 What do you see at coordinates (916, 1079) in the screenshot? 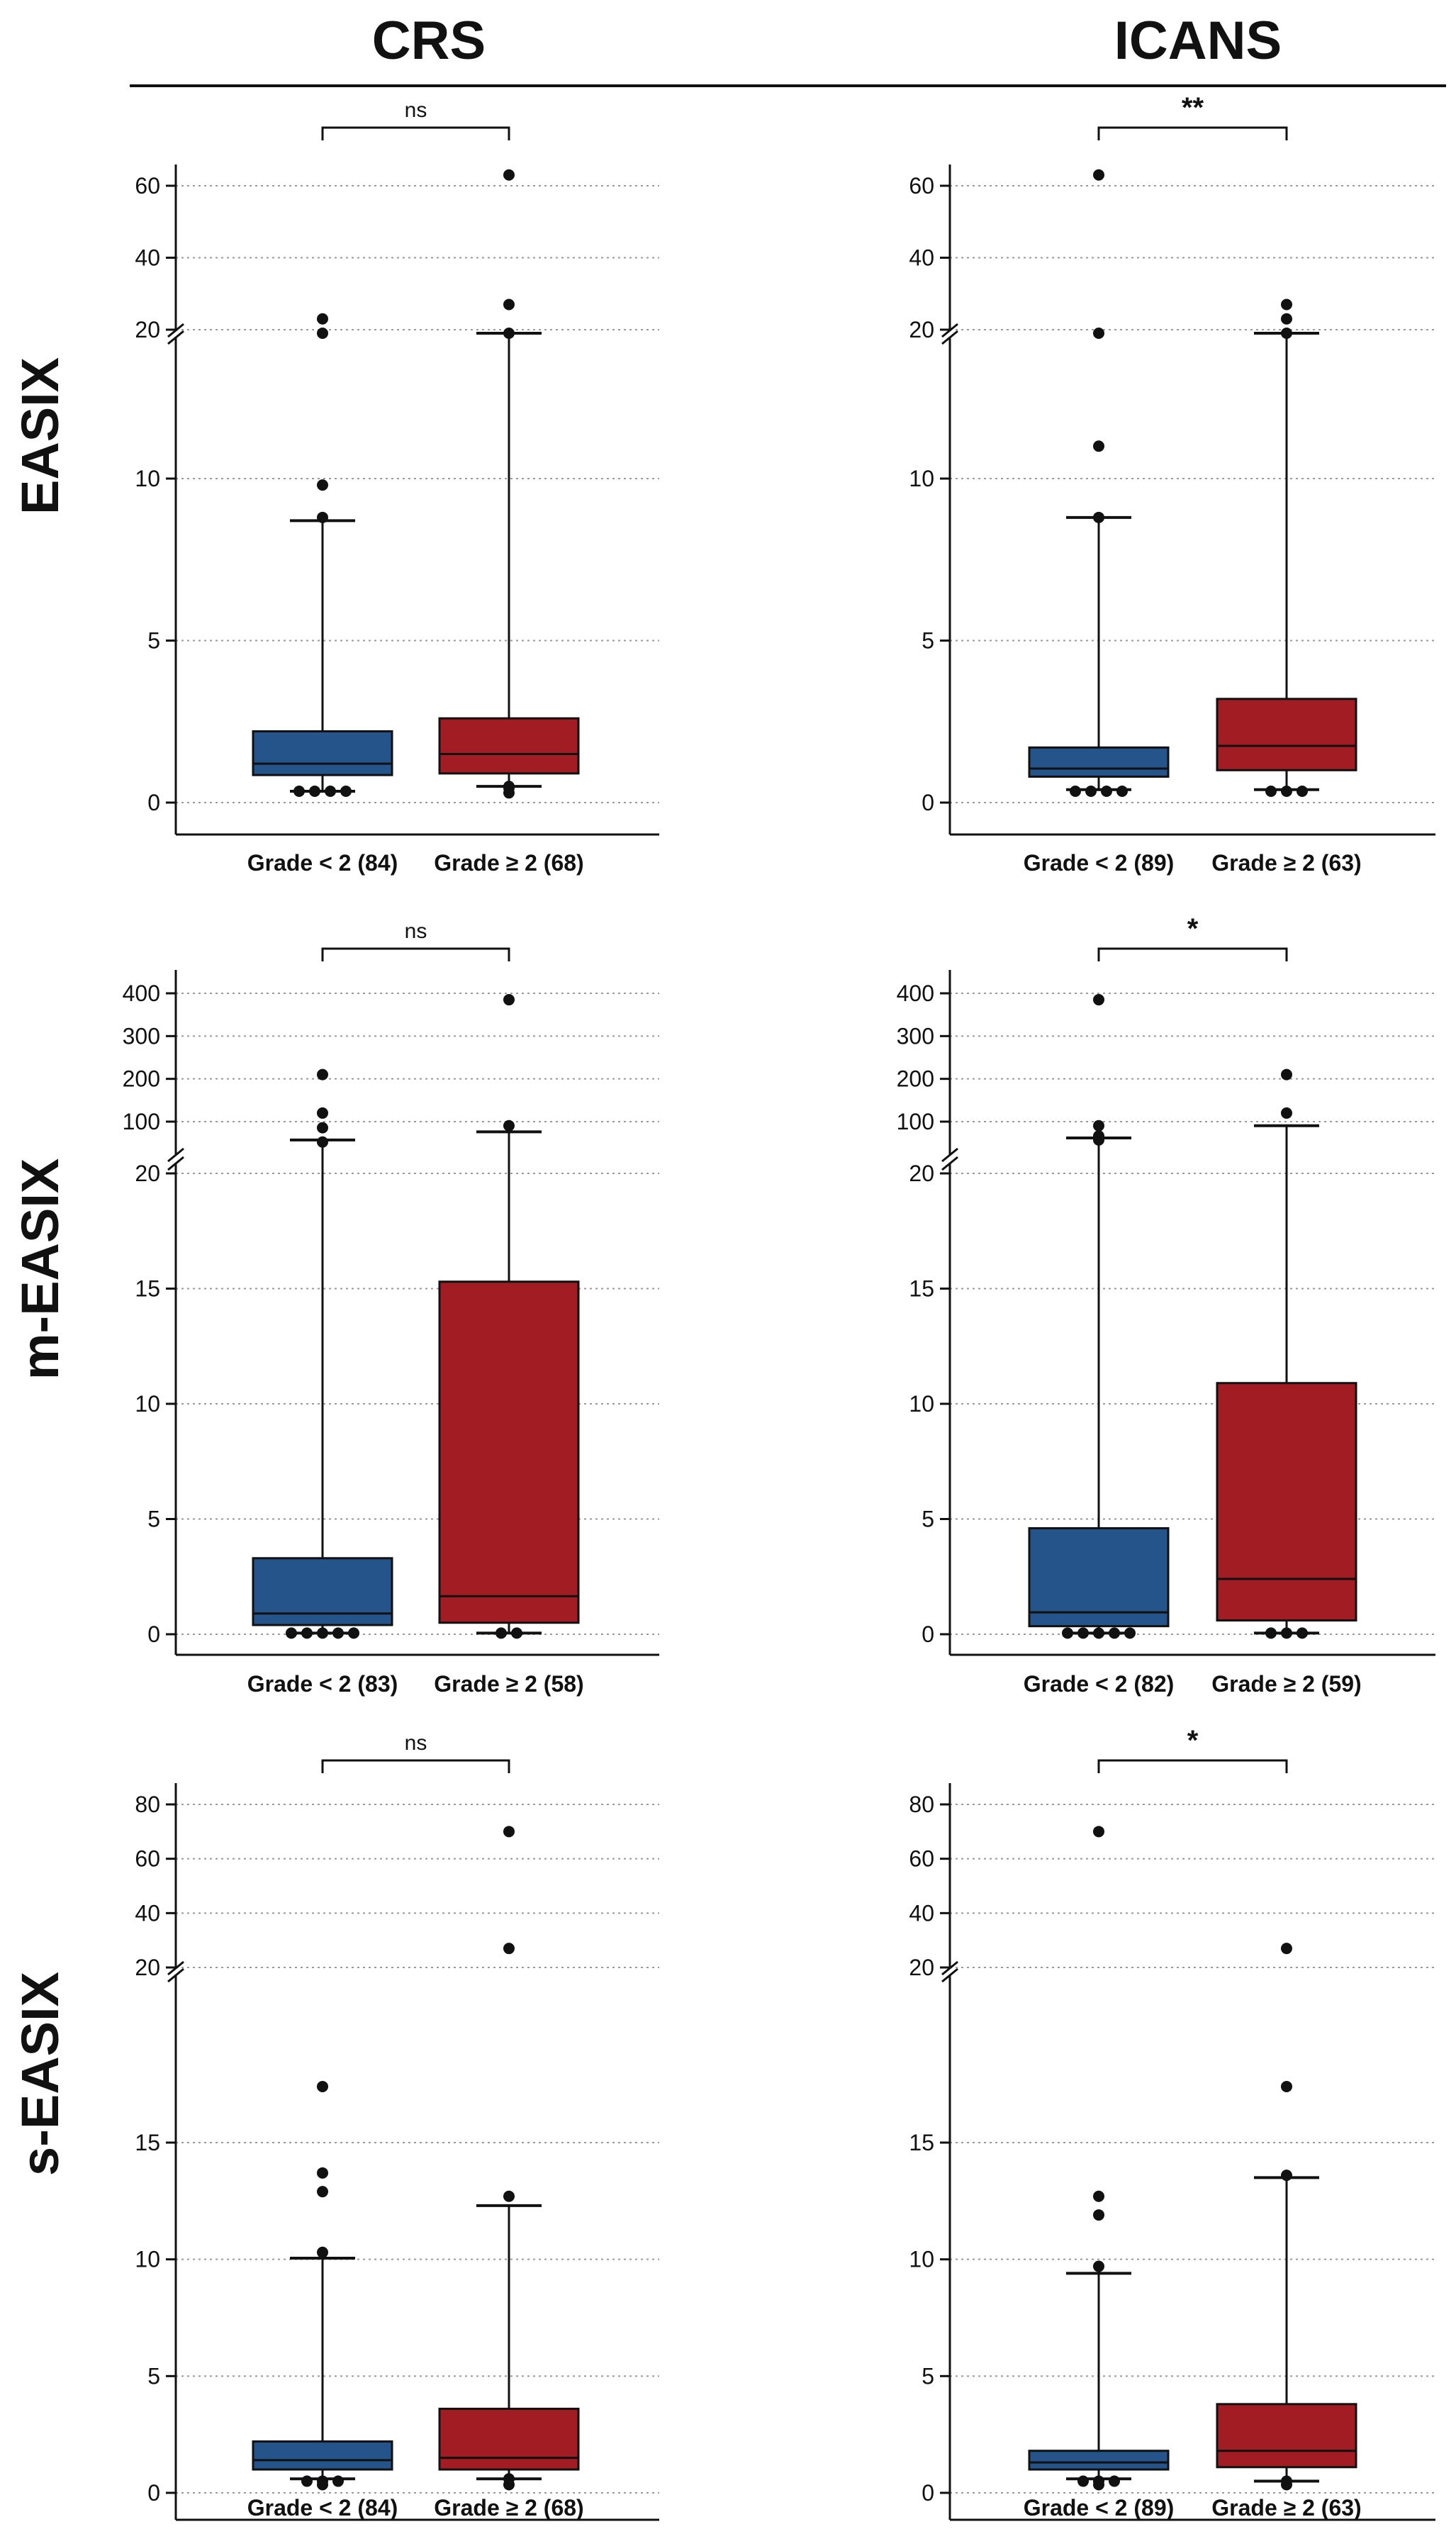
I see `y-tick-label: 200` at bounding box center [916, 1079].